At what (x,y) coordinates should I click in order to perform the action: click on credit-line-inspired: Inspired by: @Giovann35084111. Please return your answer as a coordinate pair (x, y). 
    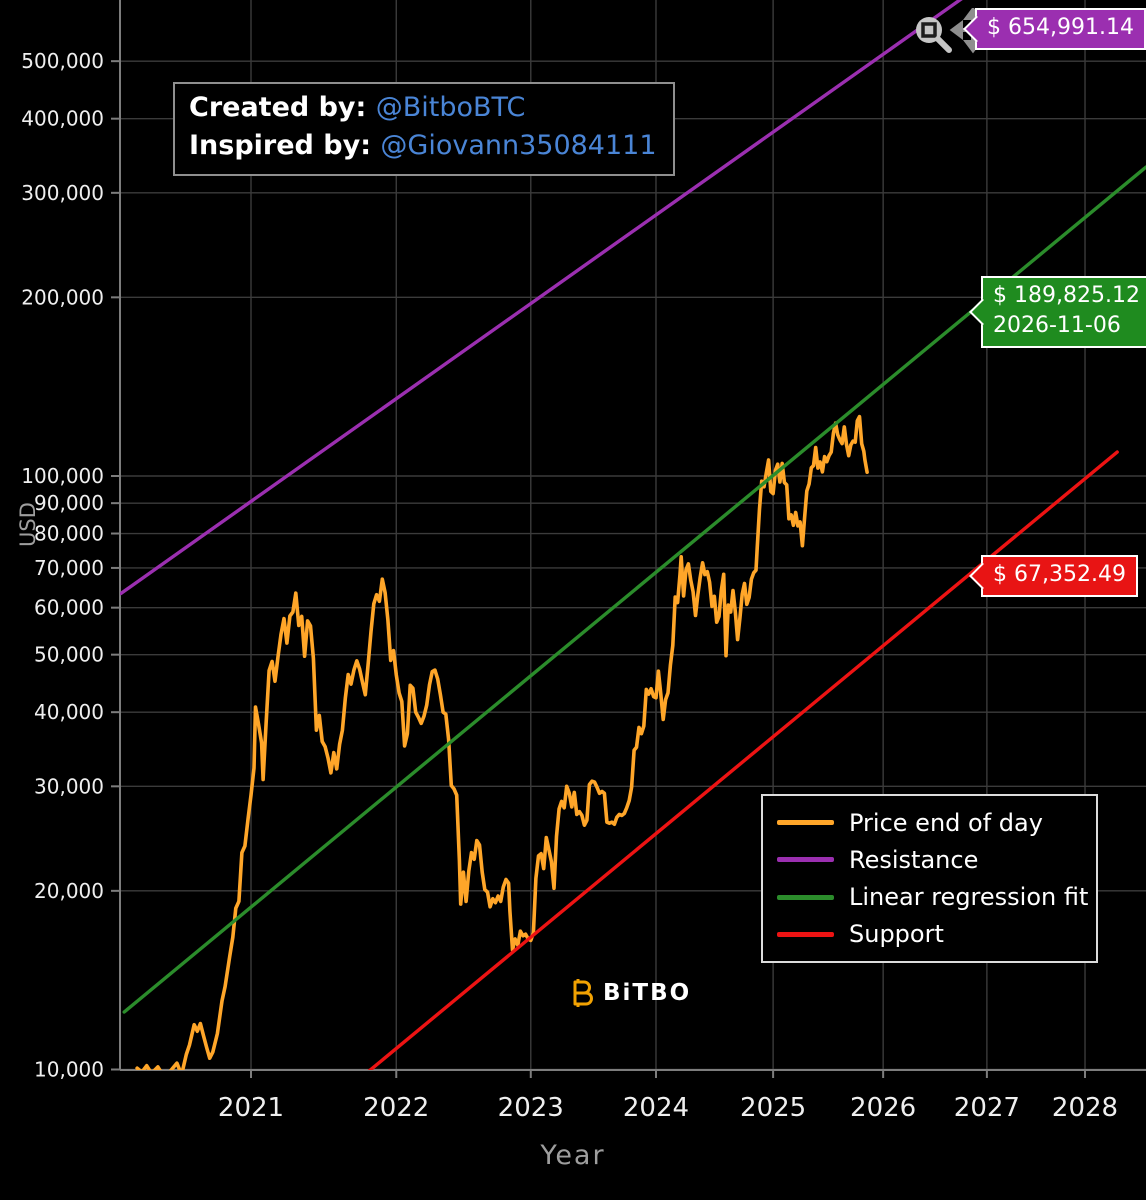
    Looking at the image, I should click on (423, 146).